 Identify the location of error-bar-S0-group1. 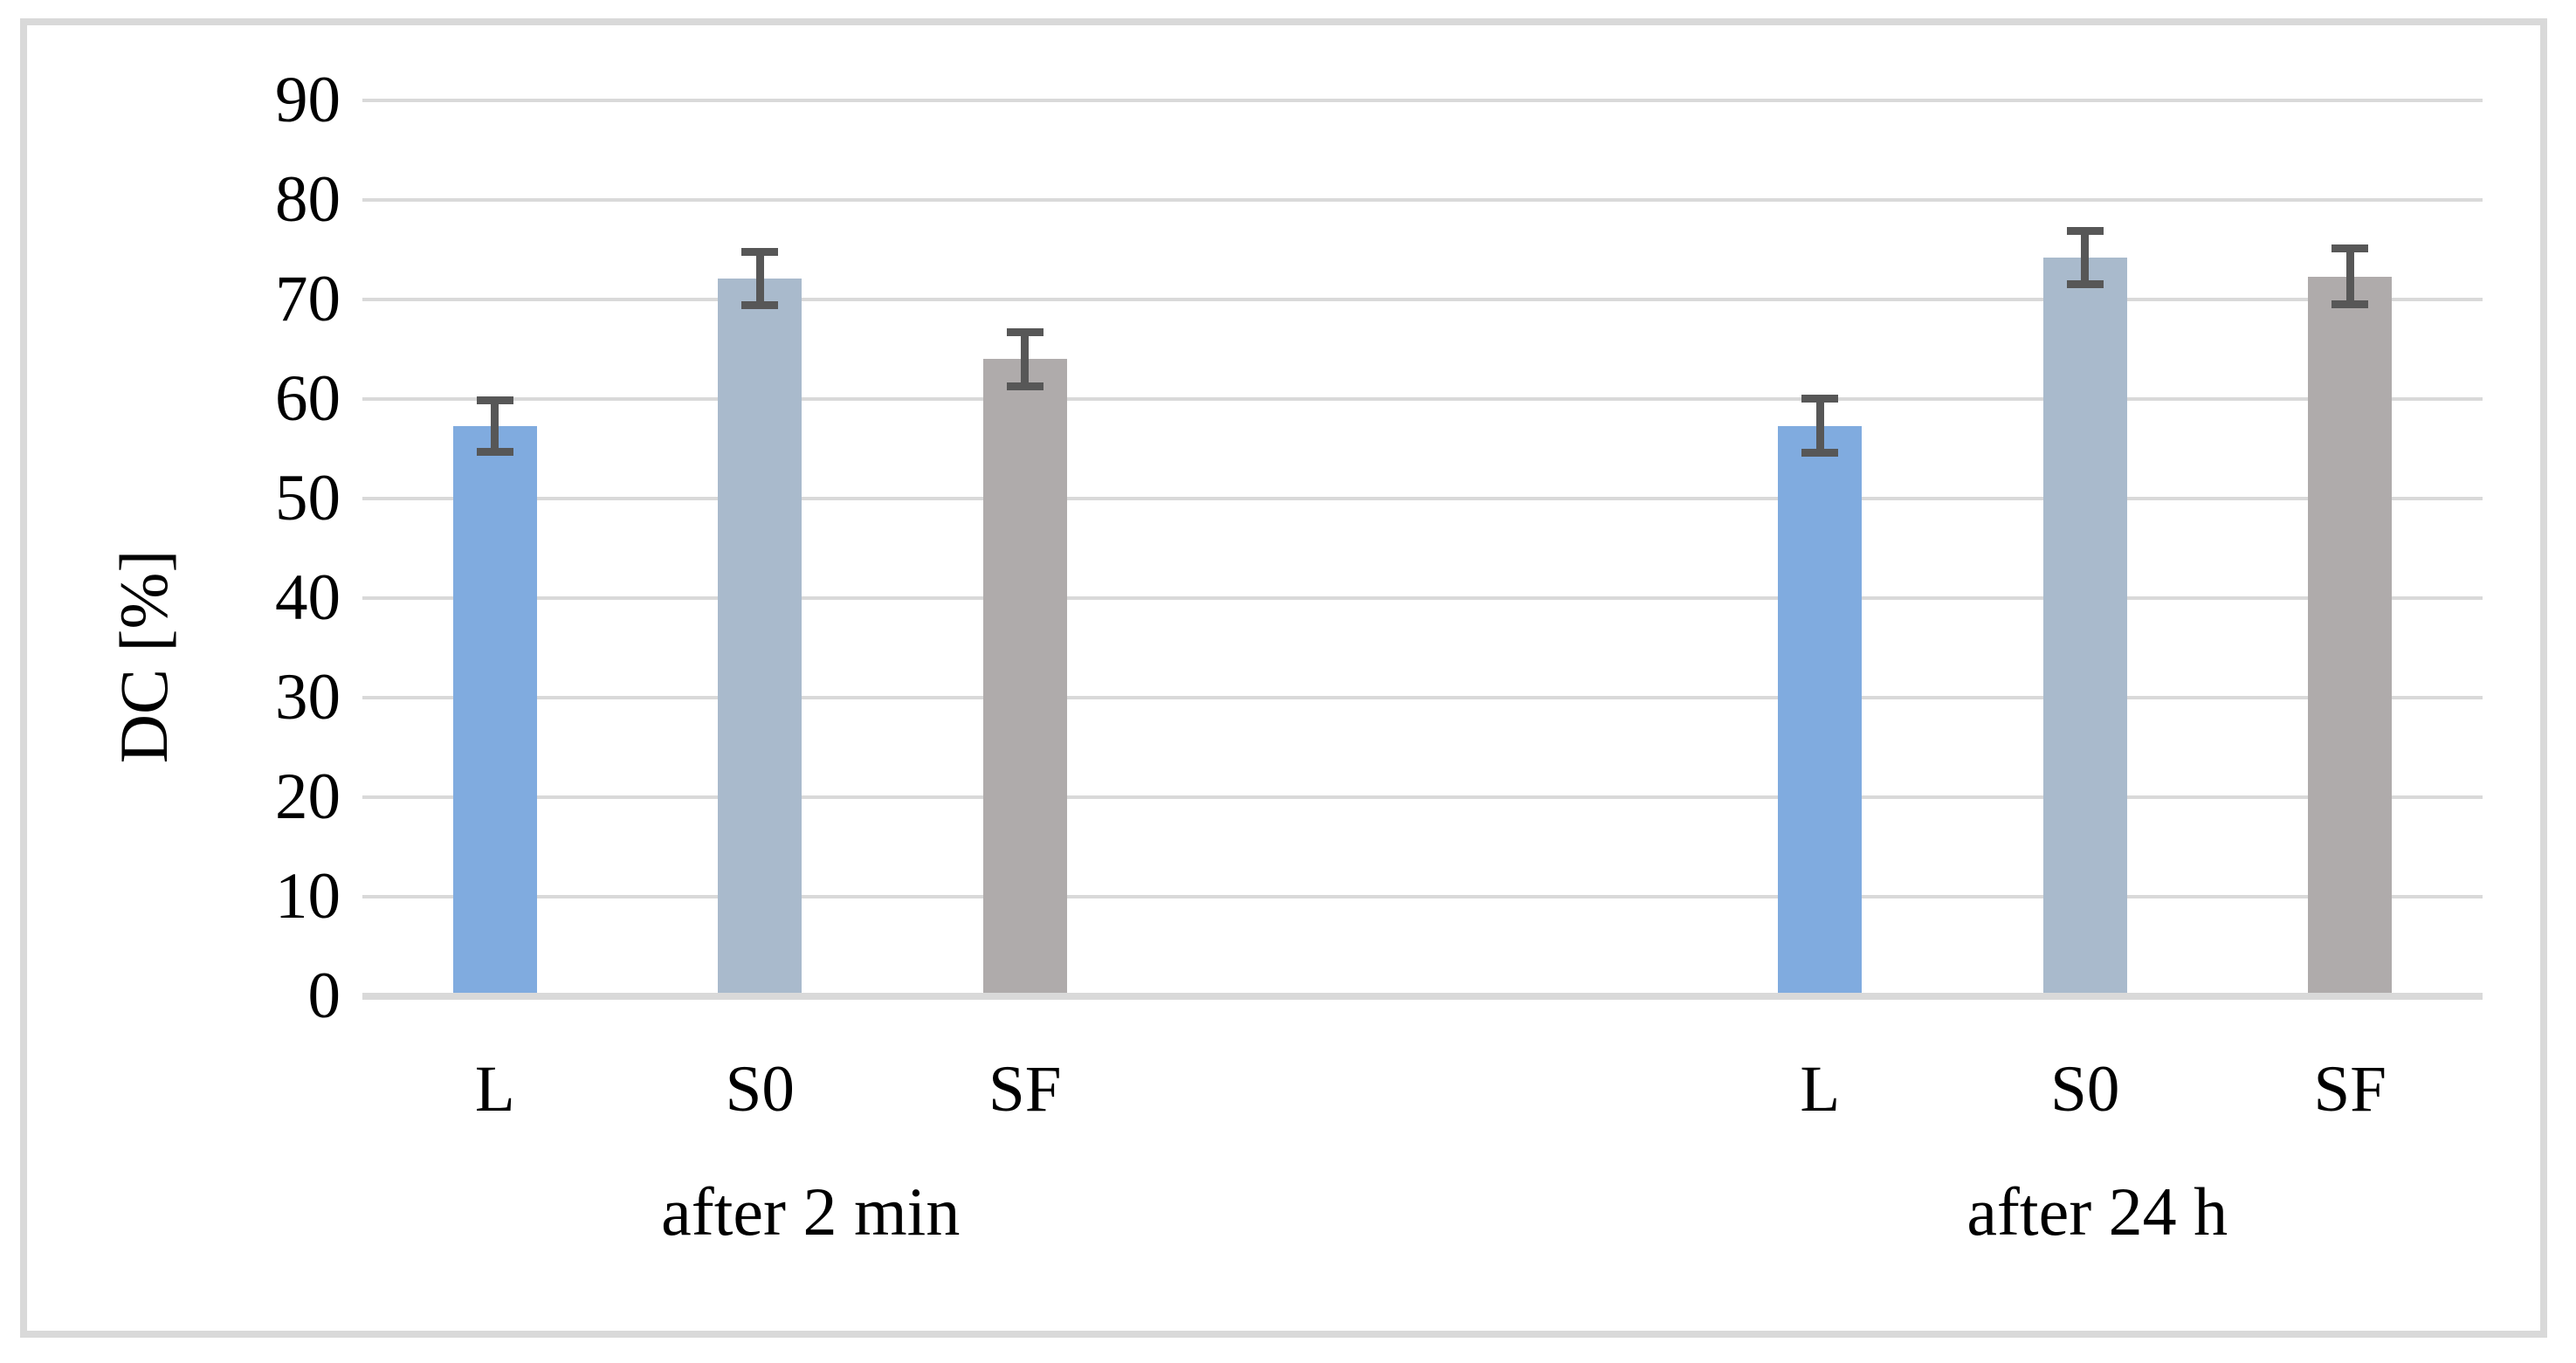
(760, 279).